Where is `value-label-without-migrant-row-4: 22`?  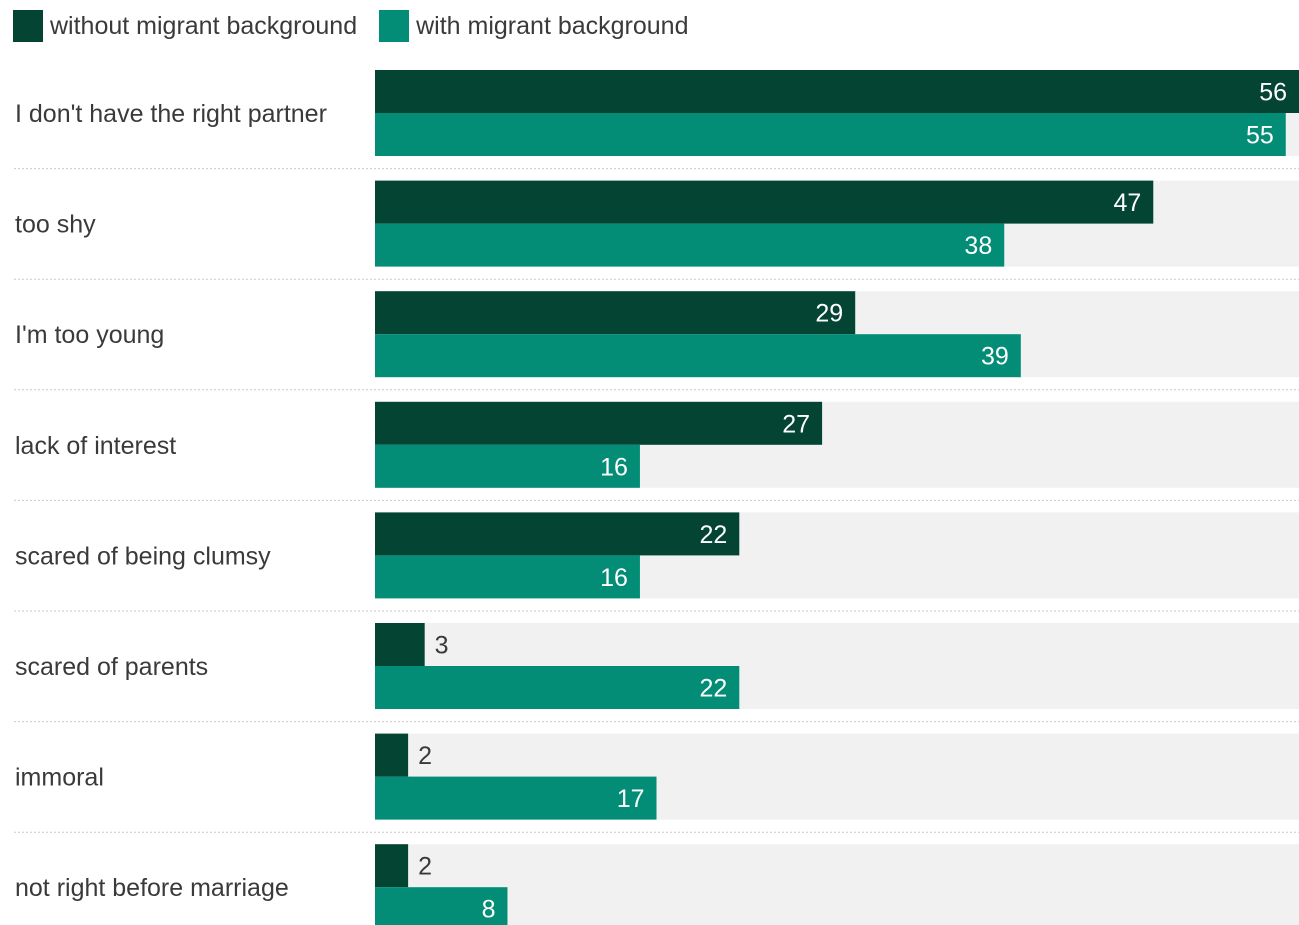 value-label-without-migrant-row-4: 22 is located at coordinates (713, 535).